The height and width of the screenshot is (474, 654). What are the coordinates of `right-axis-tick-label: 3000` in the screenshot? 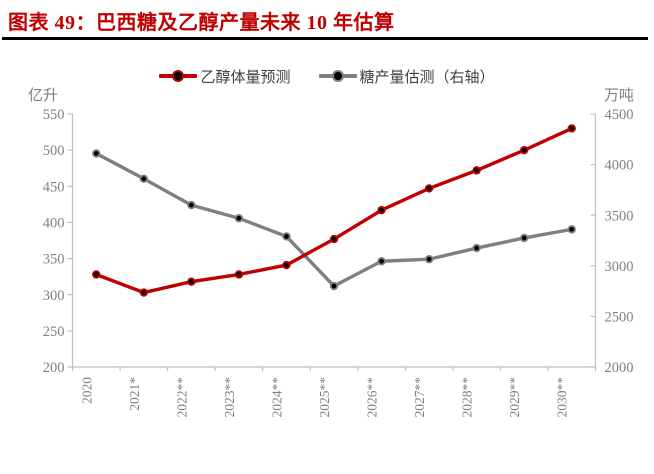 It's located at (619, 267).